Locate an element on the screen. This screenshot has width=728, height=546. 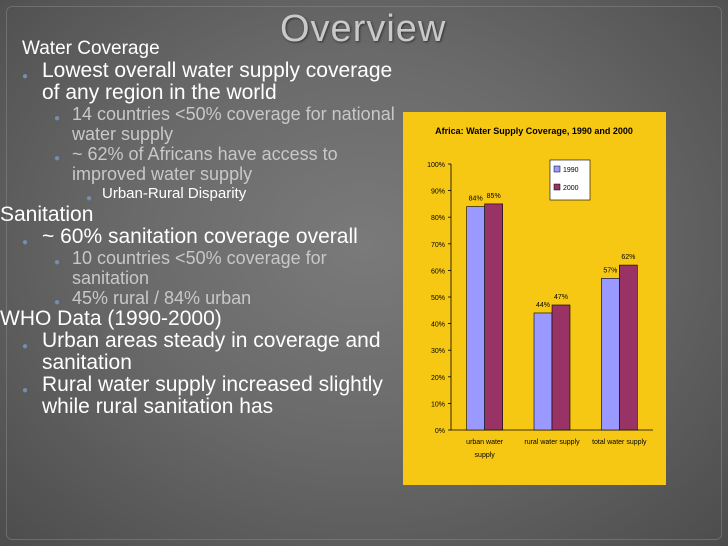
y-tick-label: 100% is located at coordinates (436, 165).